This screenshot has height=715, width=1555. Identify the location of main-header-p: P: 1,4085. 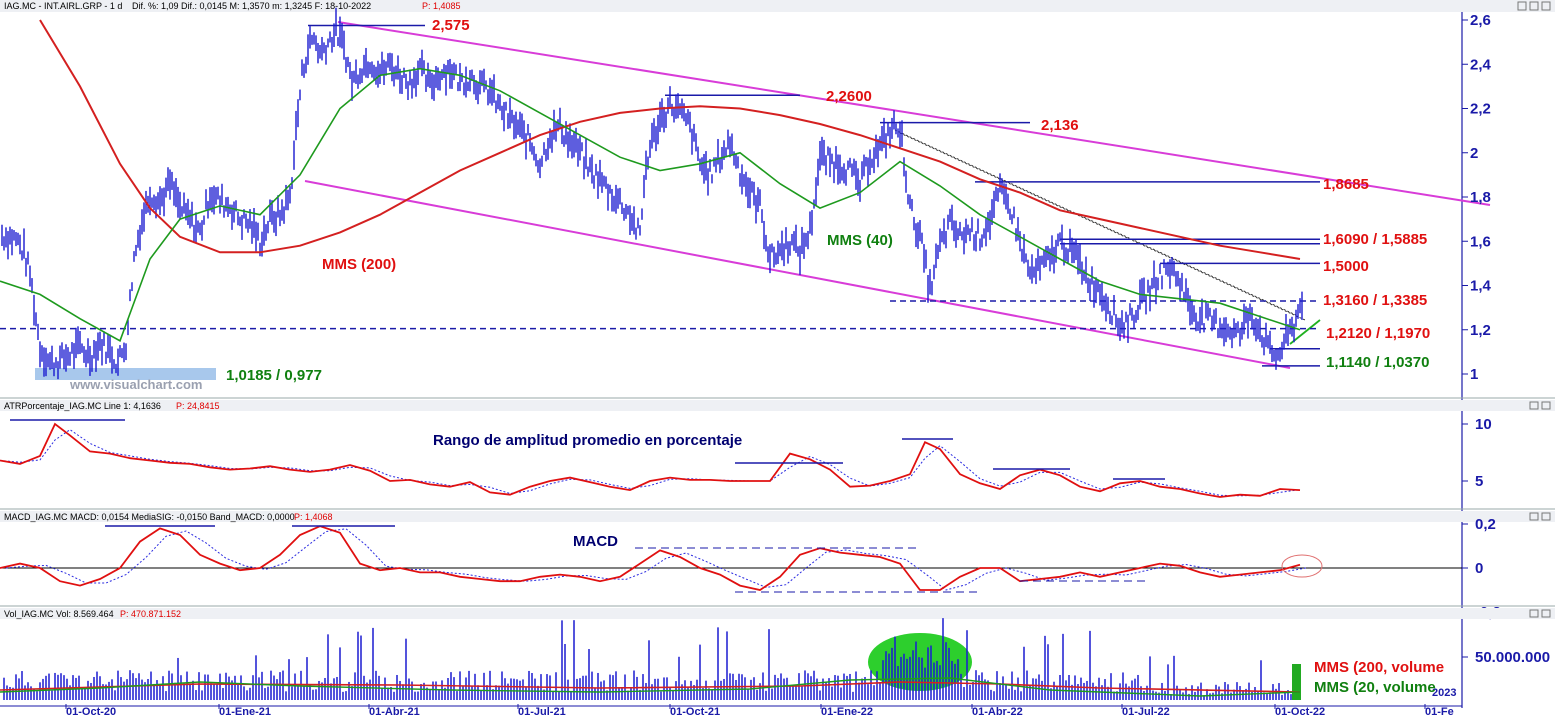
(441, 6).